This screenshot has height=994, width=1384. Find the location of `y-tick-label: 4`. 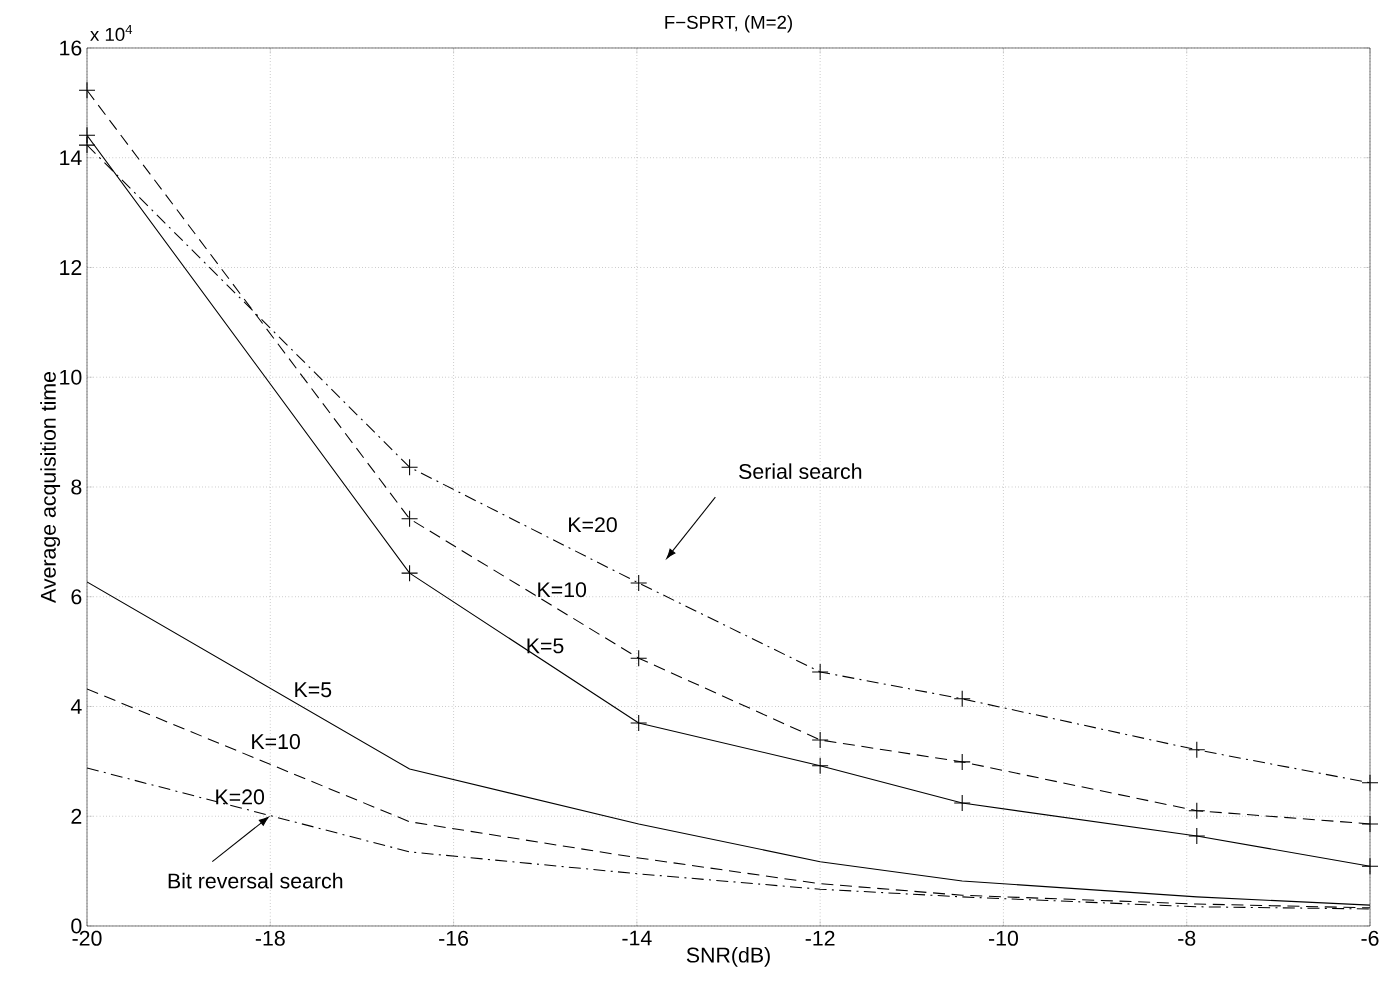

y-tick-label: 4 is located at coordinates (76, 706).